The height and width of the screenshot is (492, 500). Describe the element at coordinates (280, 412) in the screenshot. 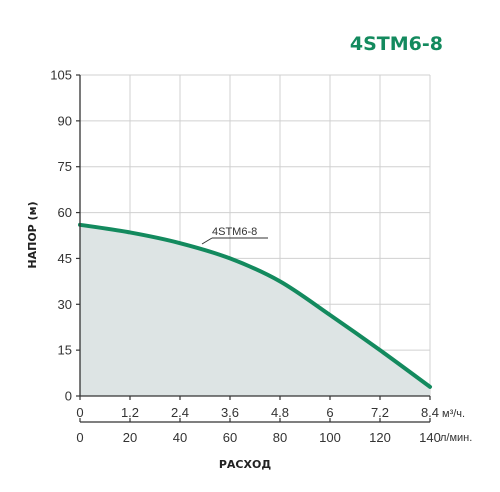

I see `x-tick-label-primary: 4.8` at that location.